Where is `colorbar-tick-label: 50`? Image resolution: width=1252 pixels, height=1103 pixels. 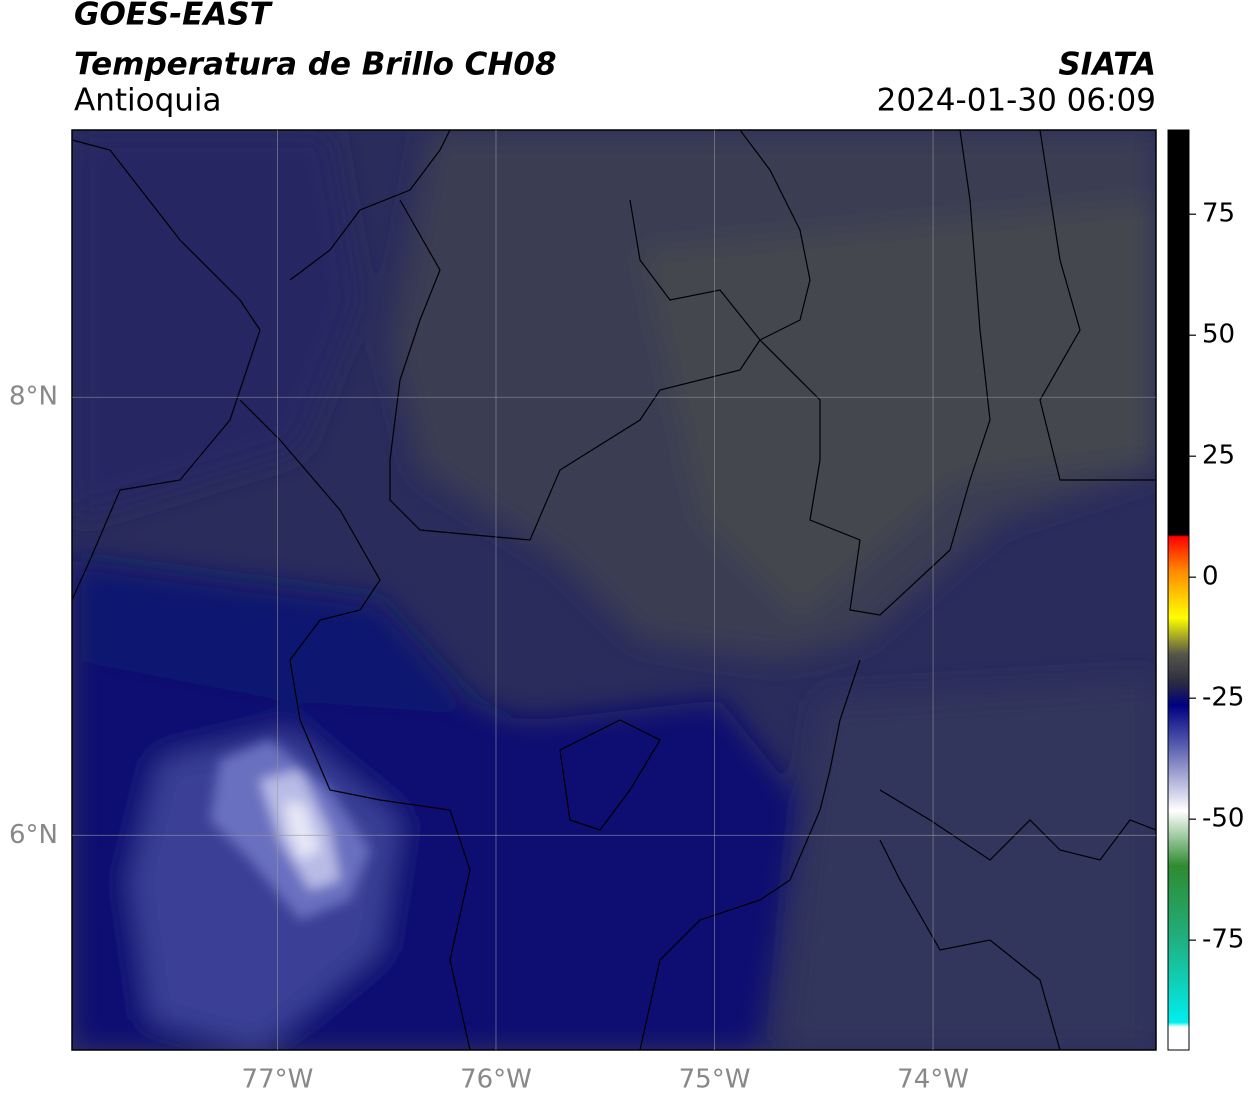 colorbar-tick-label: 50 is located at coordinates (1218, 335).